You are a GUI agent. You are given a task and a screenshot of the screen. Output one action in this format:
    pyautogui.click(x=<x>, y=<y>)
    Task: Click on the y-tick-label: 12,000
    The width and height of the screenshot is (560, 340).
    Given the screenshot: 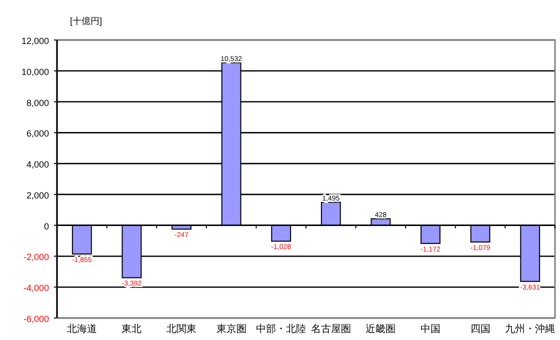 What is the action you would take?
    pyautogui.click(x=35, y=41)
    